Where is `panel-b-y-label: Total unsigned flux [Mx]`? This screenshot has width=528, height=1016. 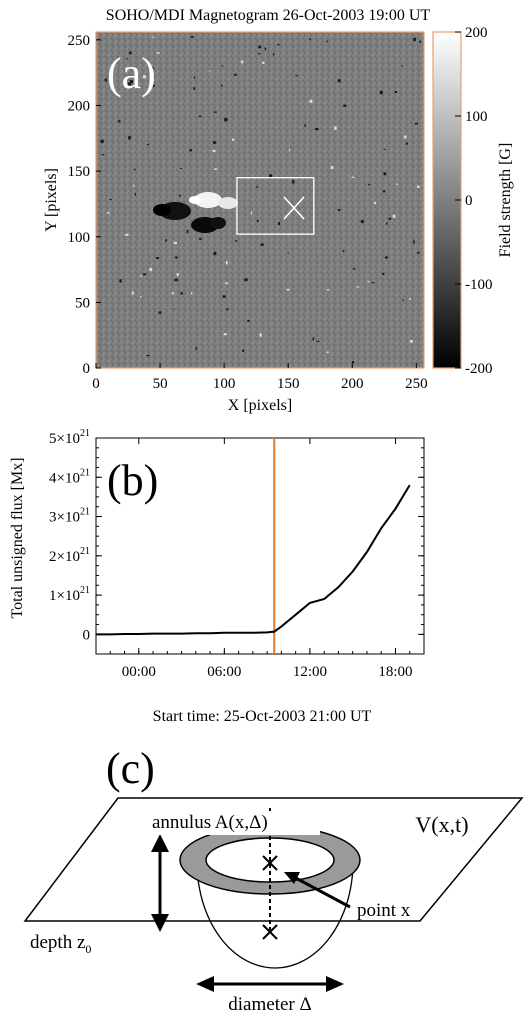 panel-b-y-label: Total unsigned flux [Mx] is located at coordinates (17, 537).